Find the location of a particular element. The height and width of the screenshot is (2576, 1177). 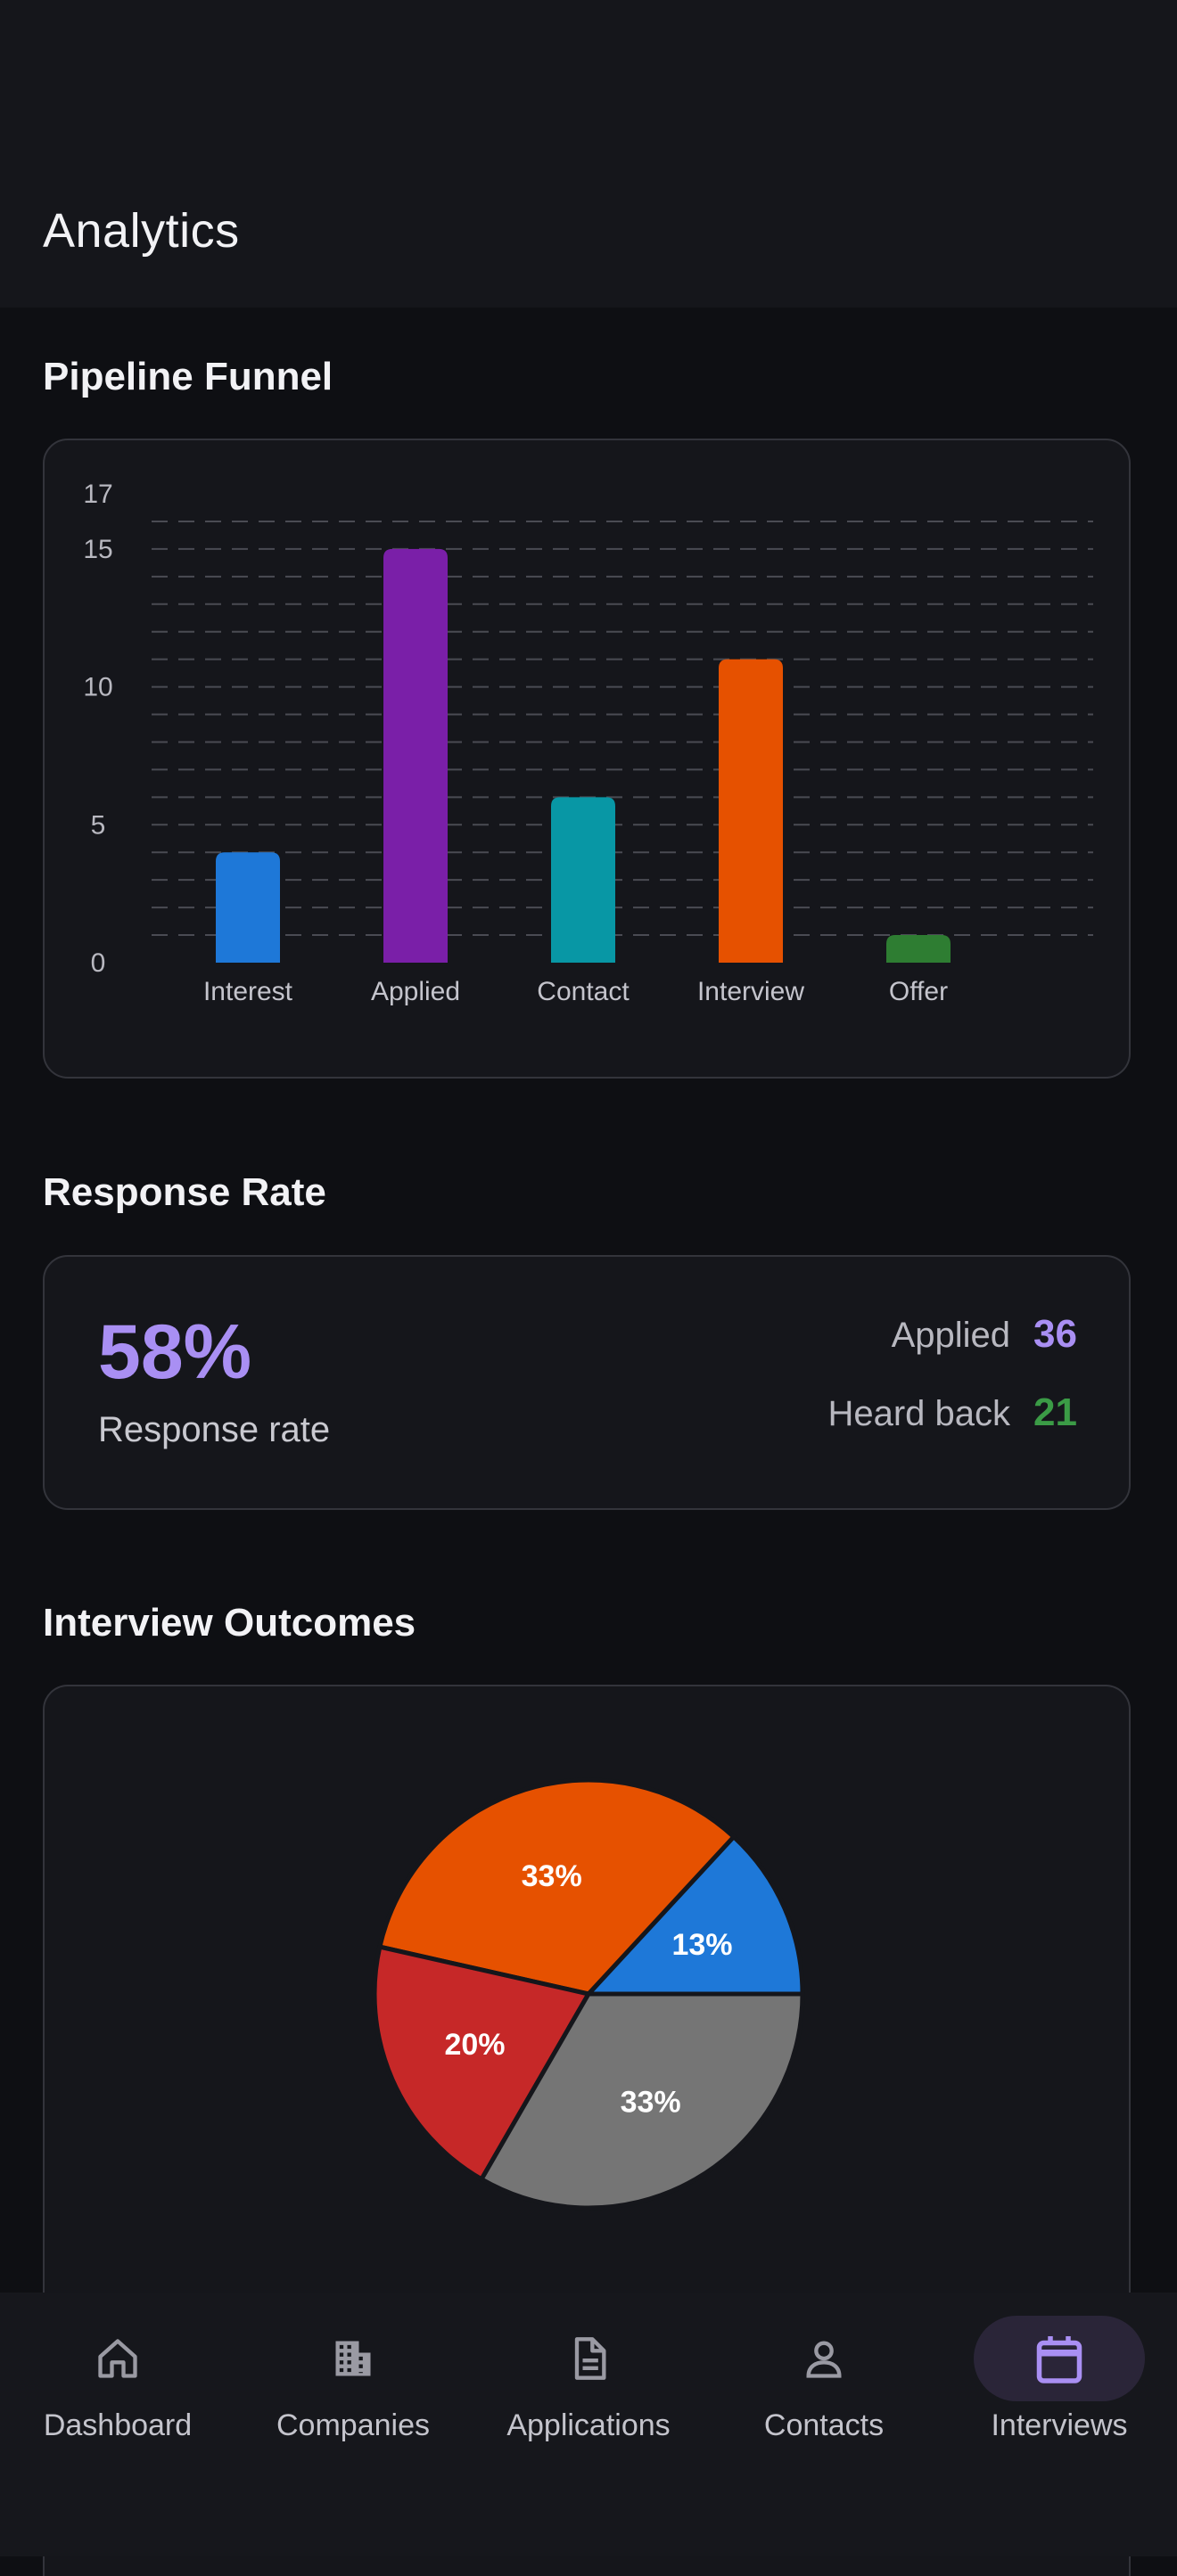

heard-back-stat: Heard back 21 is located at coordinates (952, 1413).